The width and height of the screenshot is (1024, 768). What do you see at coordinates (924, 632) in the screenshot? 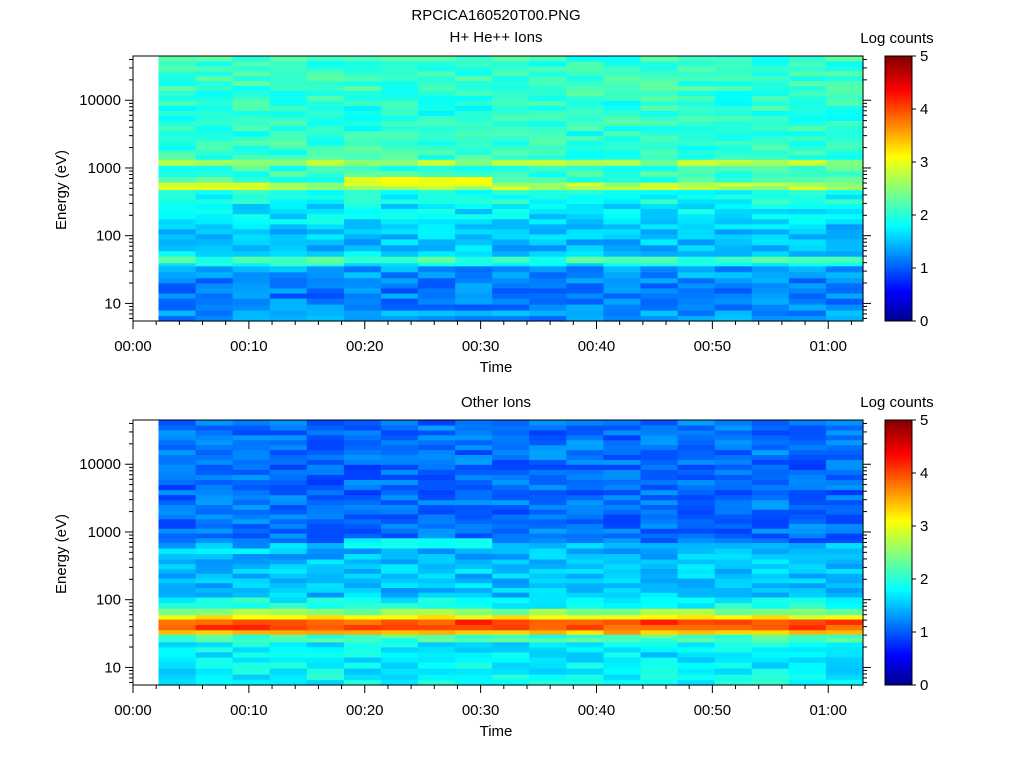
I see `colorbar-tick-label: 1` at bounding box center [924, 632].